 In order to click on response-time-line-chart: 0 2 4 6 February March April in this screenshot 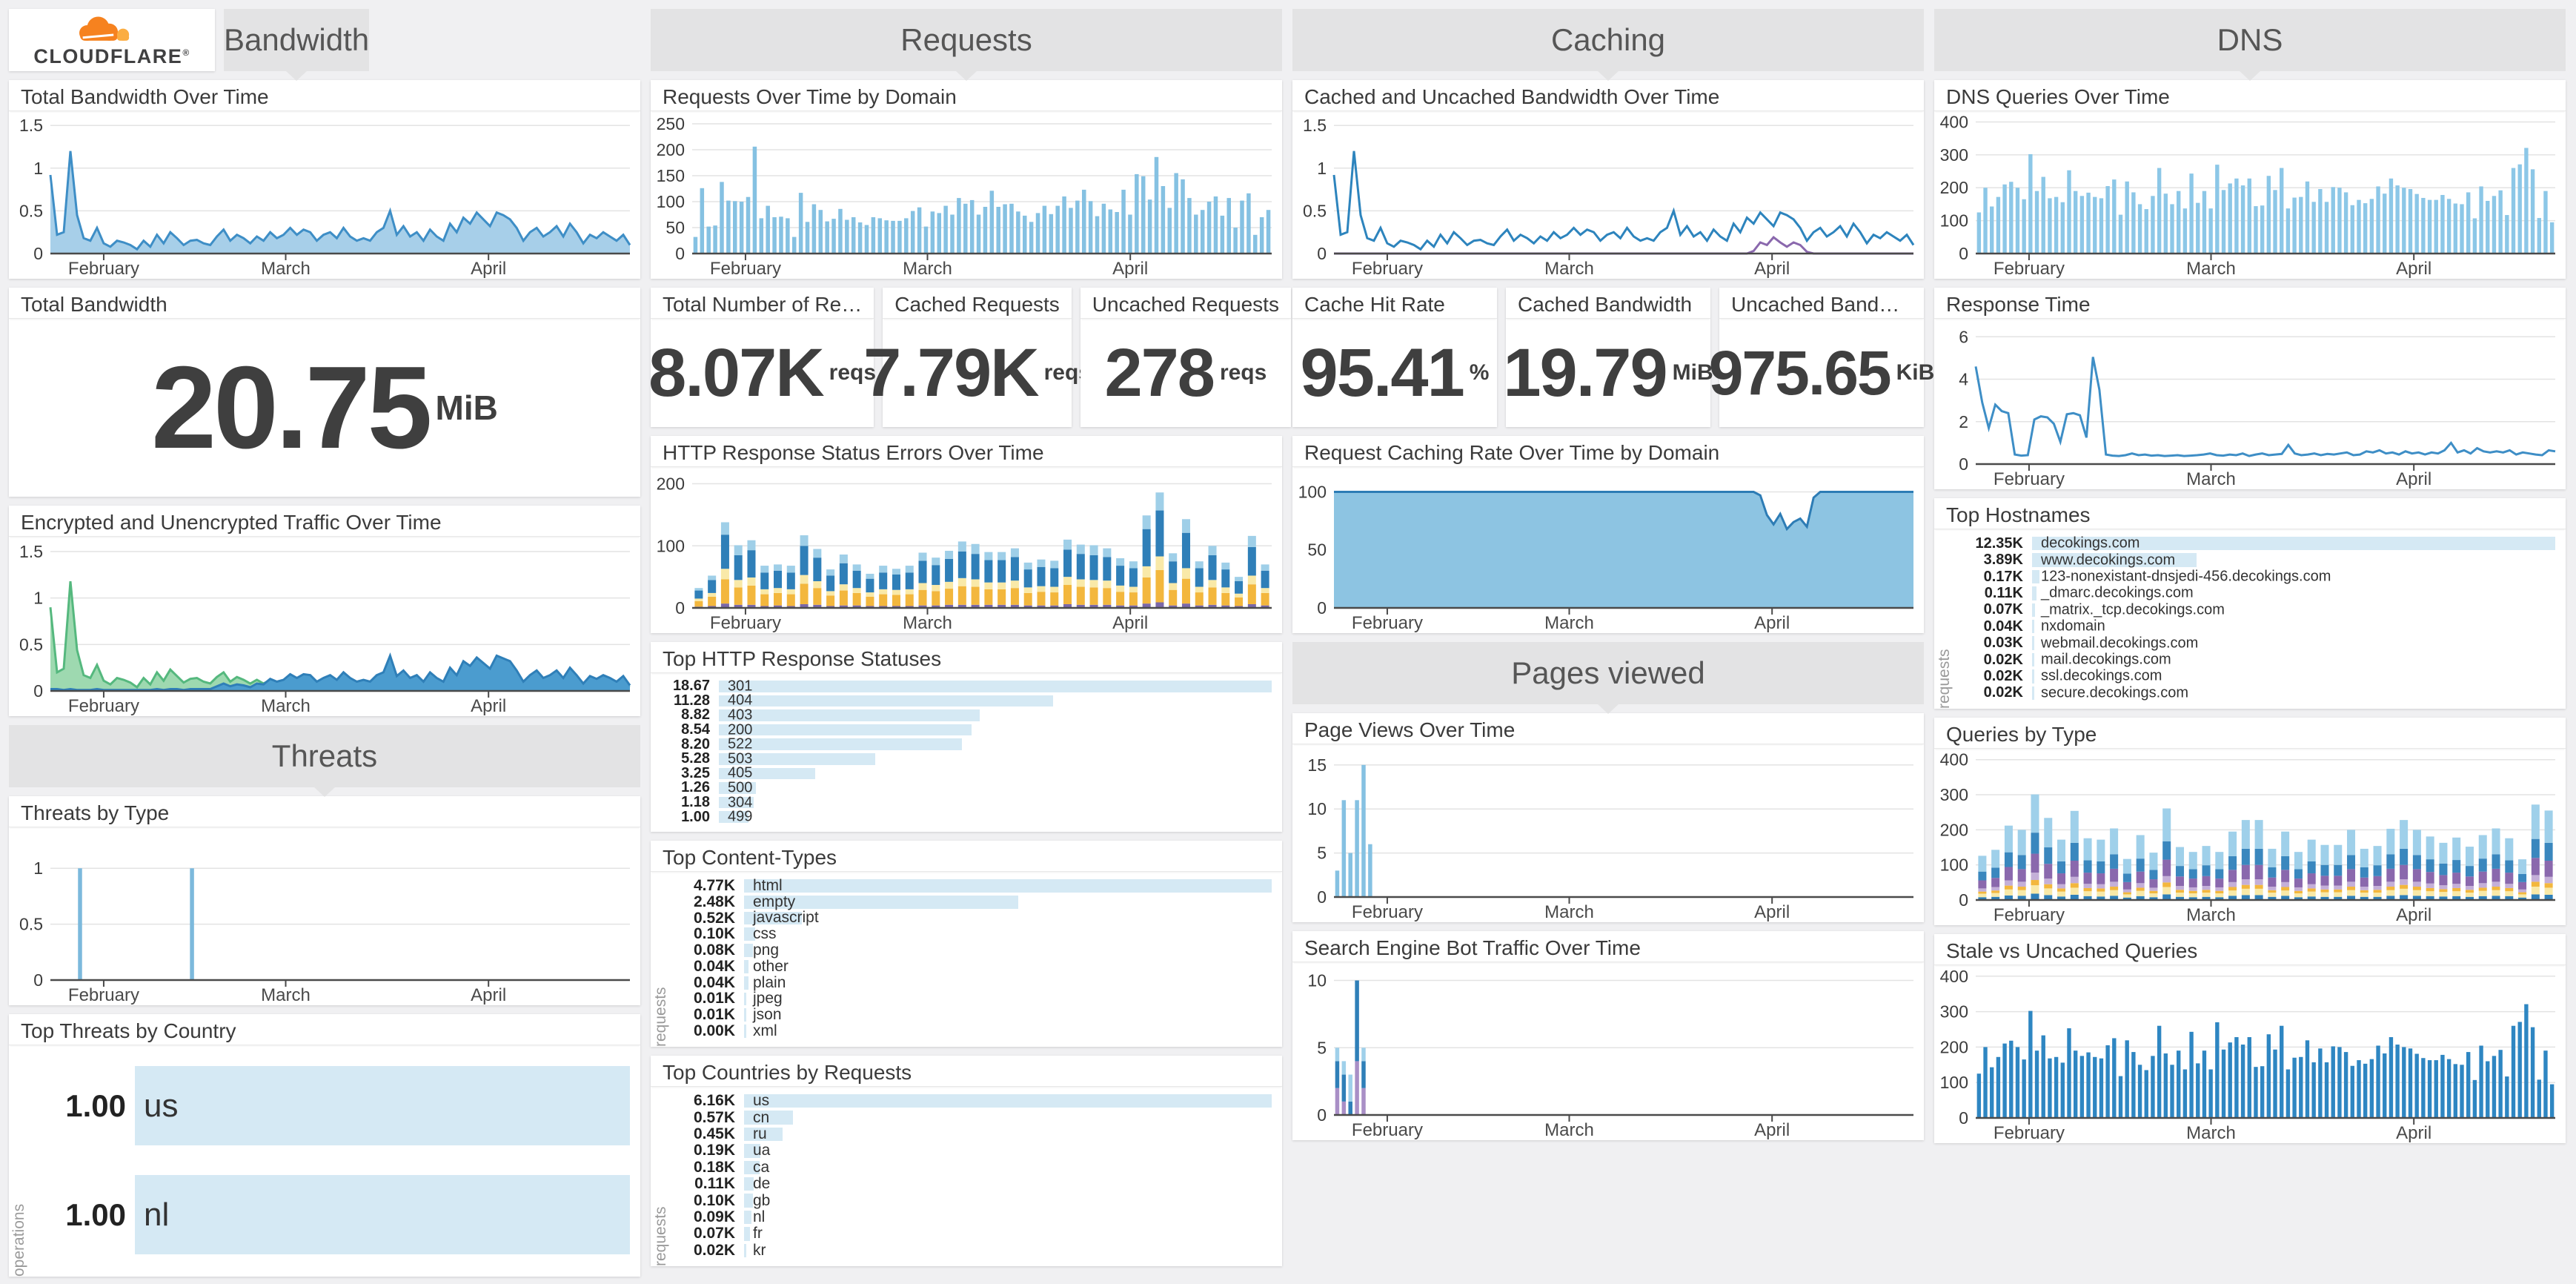, I will do `click(2250, 404)`.